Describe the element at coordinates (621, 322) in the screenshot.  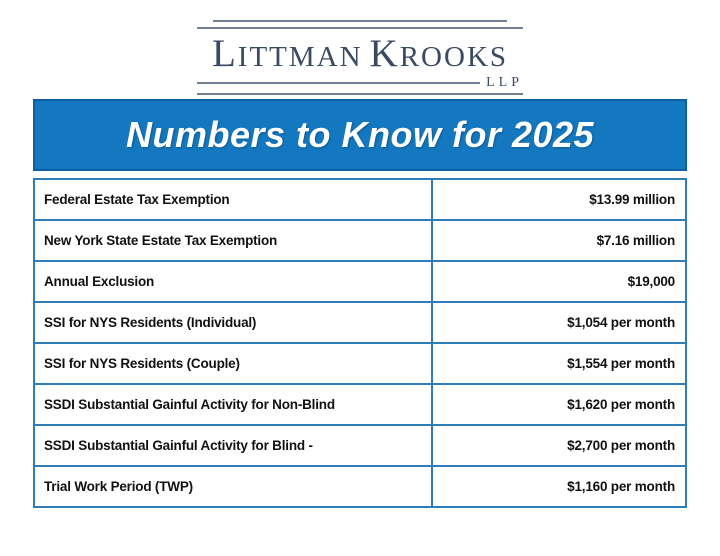
I see `row-value: $1,054 per month` at that location.